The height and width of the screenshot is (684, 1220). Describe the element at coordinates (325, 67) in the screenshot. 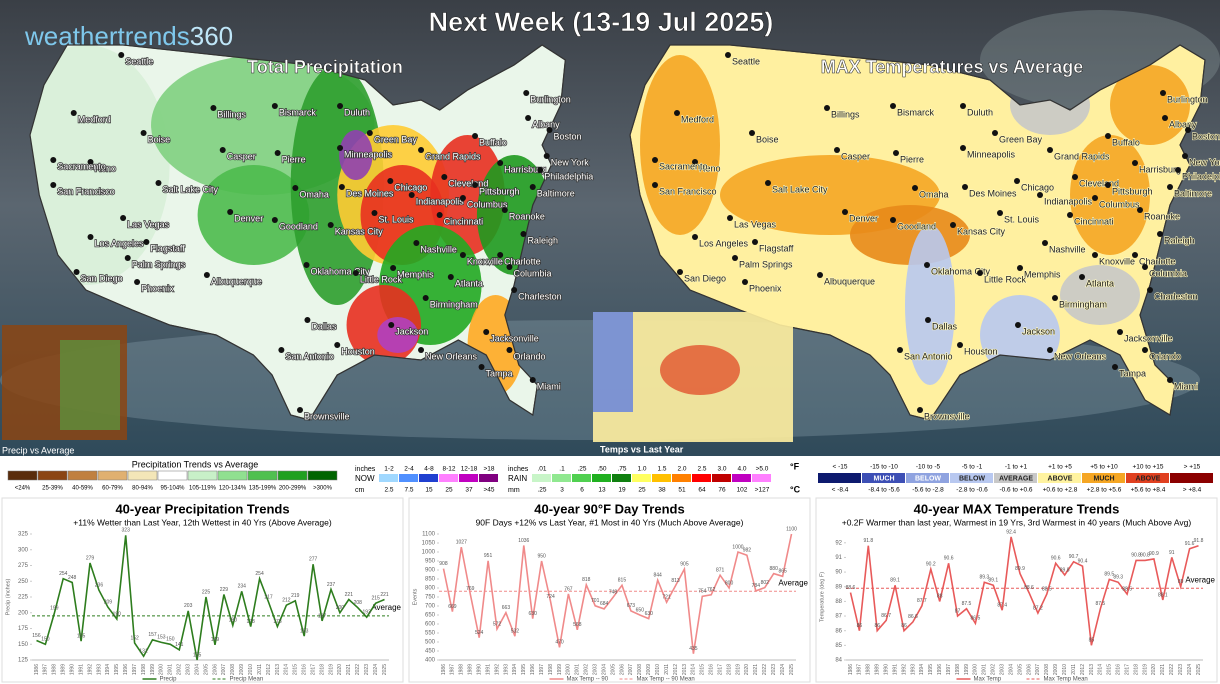

I see `map-title: Total Precipitation` at that location.